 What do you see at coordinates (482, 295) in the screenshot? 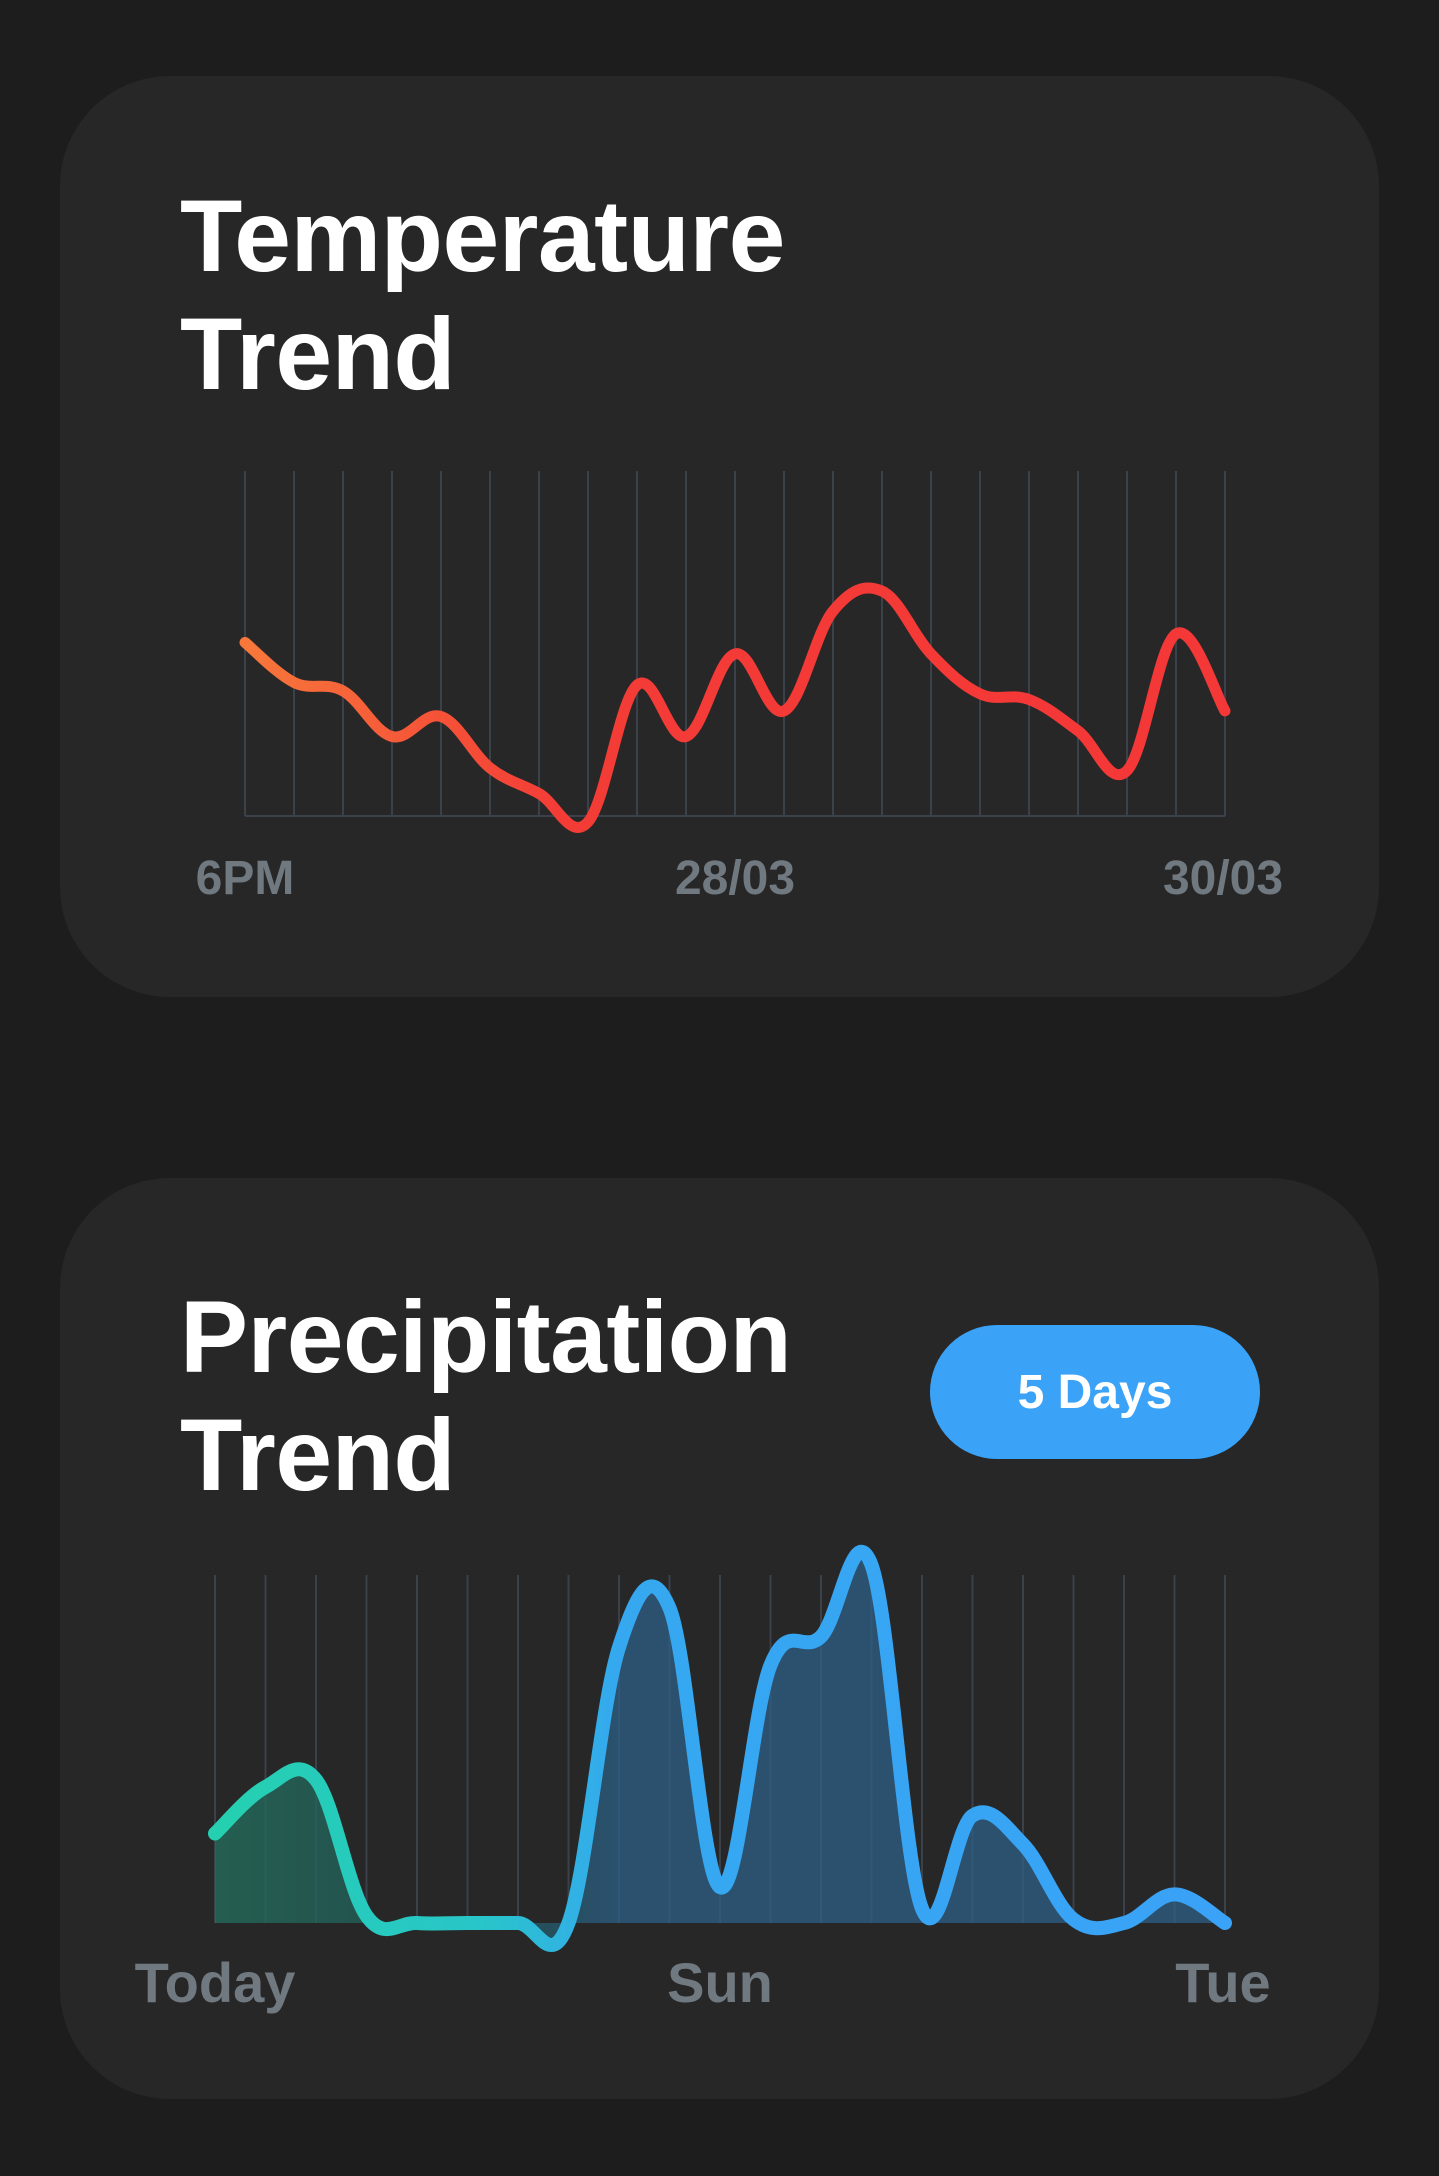
I see `temperature-card-title: Temperature Trend` at bounding box center [482, 295].